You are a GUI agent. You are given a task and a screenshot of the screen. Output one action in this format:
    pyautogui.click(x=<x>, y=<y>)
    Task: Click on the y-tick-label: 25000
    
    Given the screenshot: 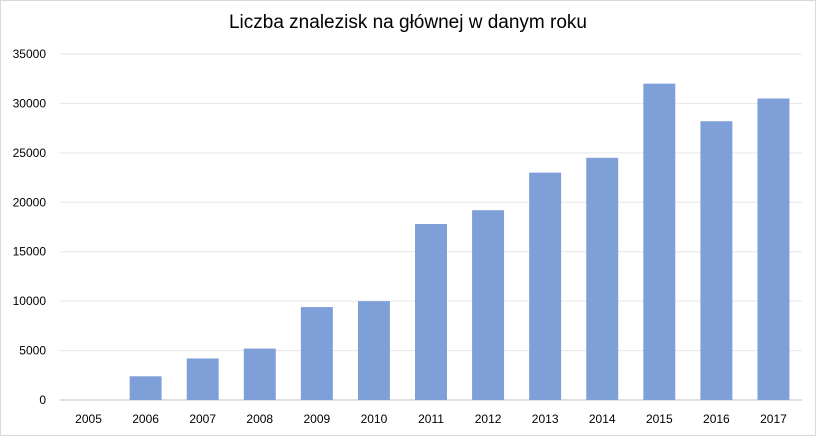 What is the action you would take?
    pyautogui.click(x=30, y=153)
    